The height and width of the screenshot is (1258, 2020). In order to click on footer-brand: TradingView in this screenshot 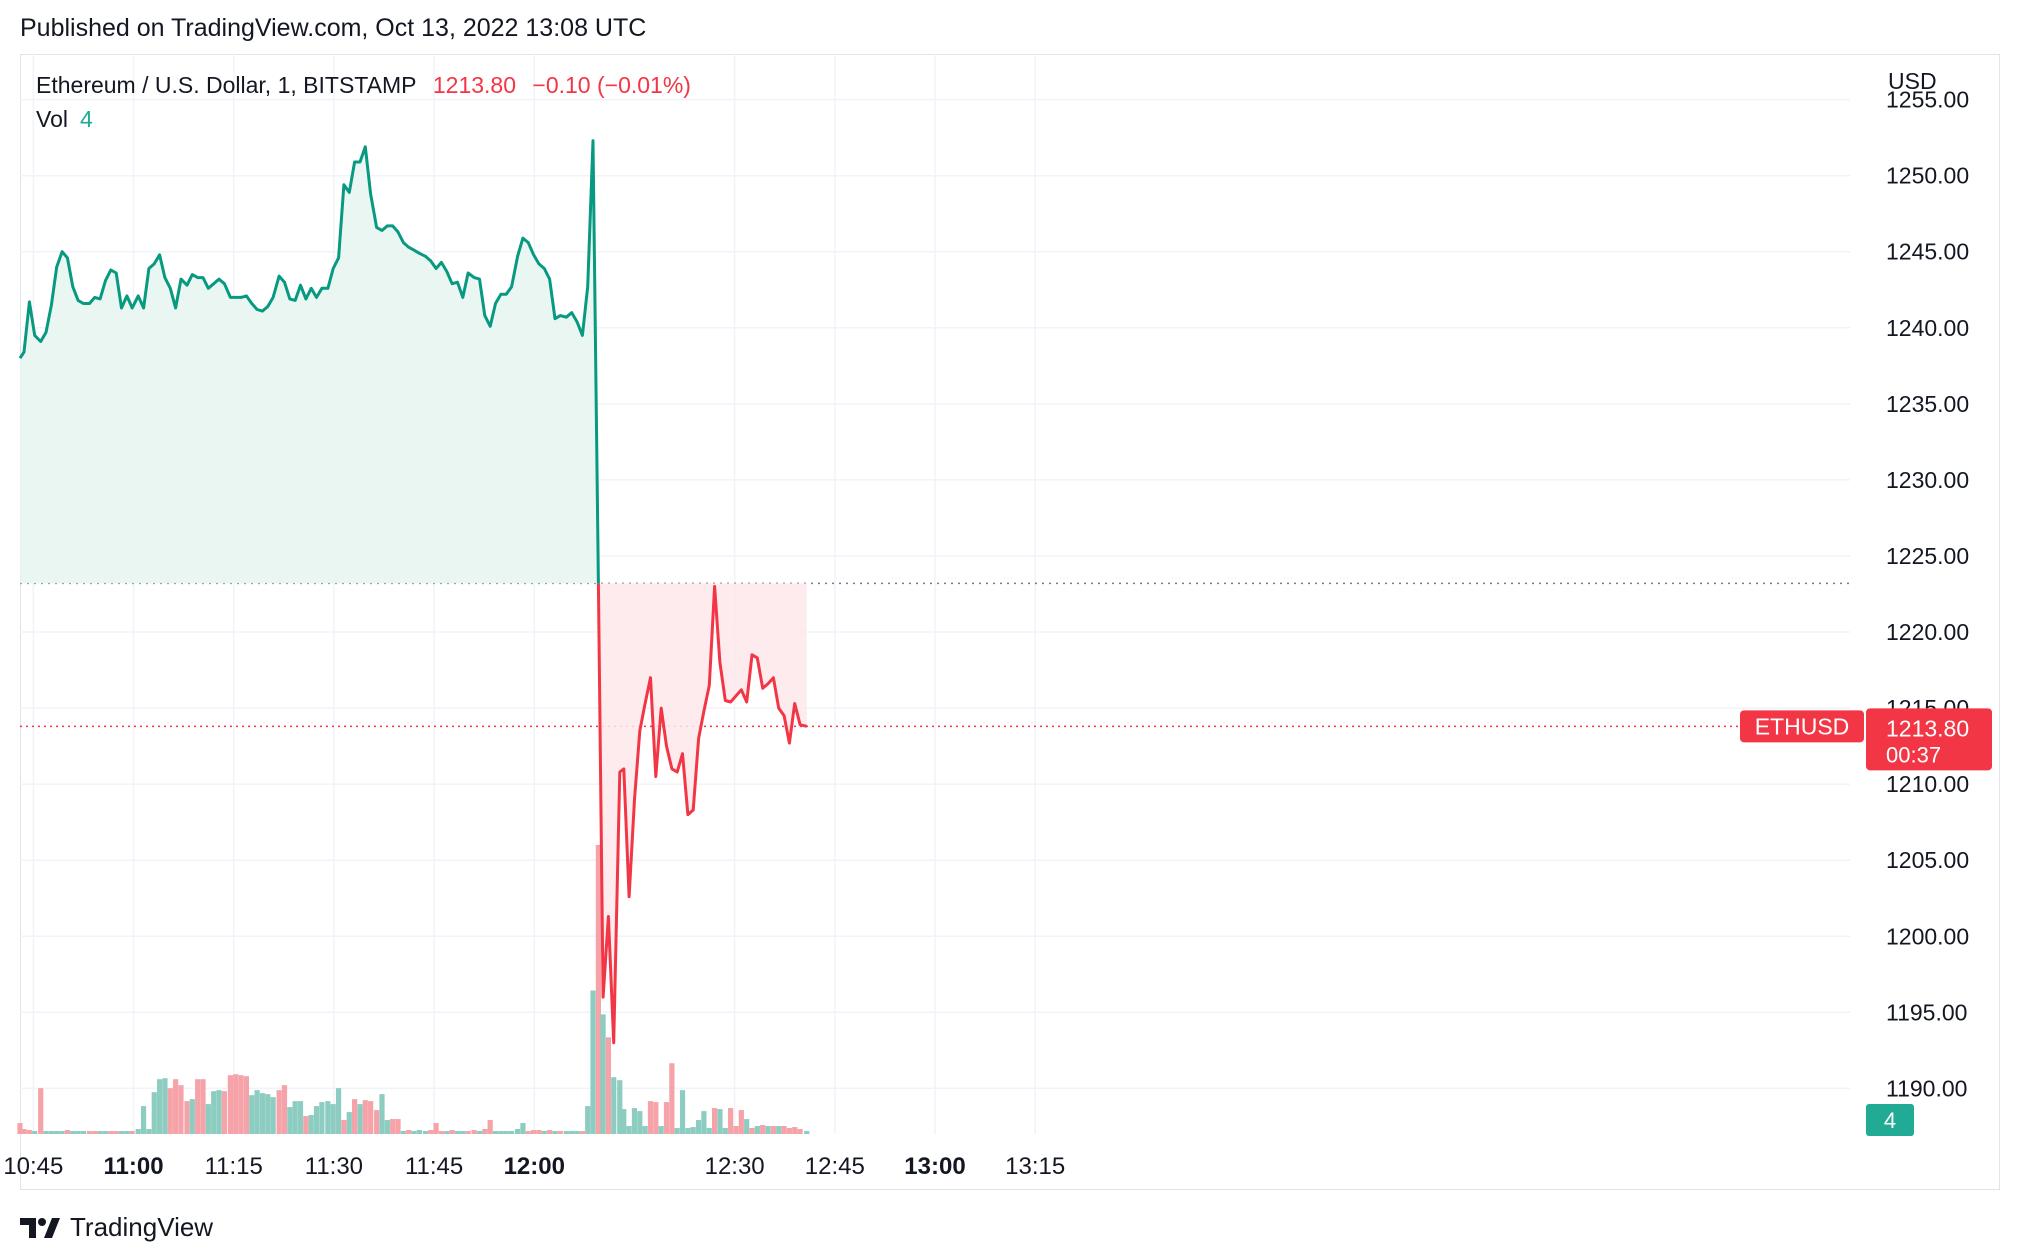, I will do `click(142, 1227)`.